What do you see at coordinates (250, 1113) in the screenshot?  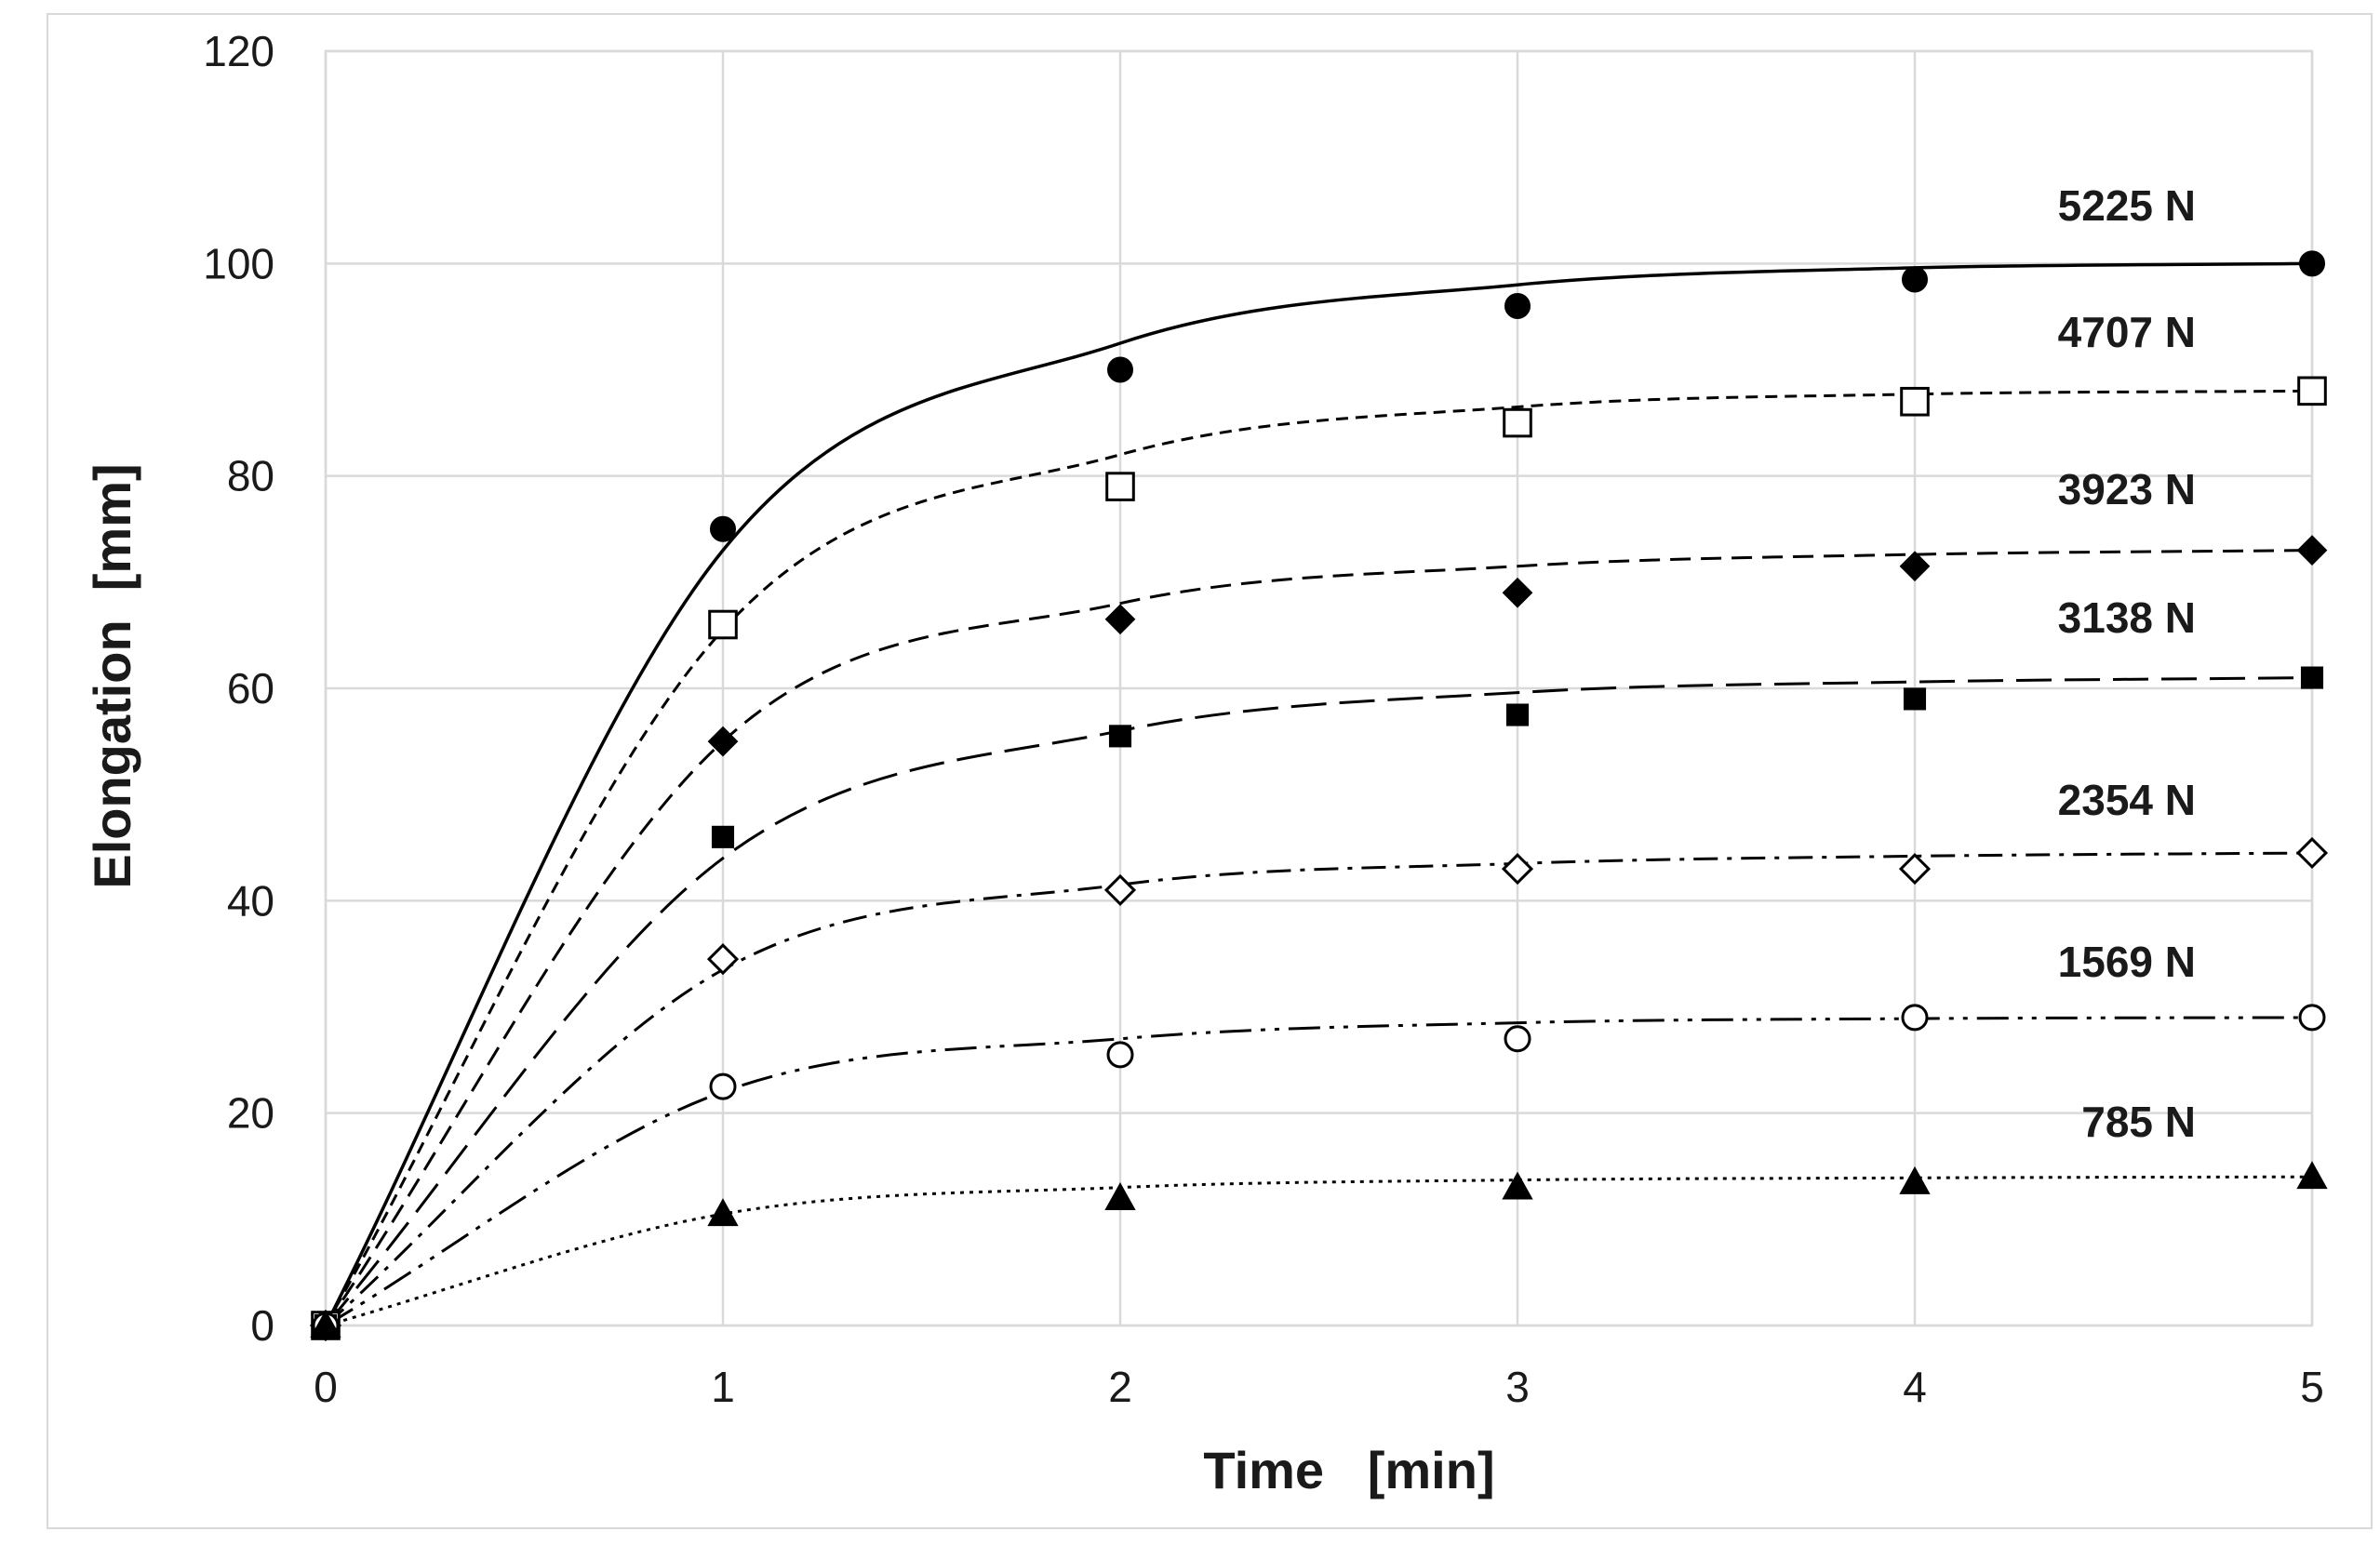 I see `y-tick-label: 20` at bounding box center [250, 1113].